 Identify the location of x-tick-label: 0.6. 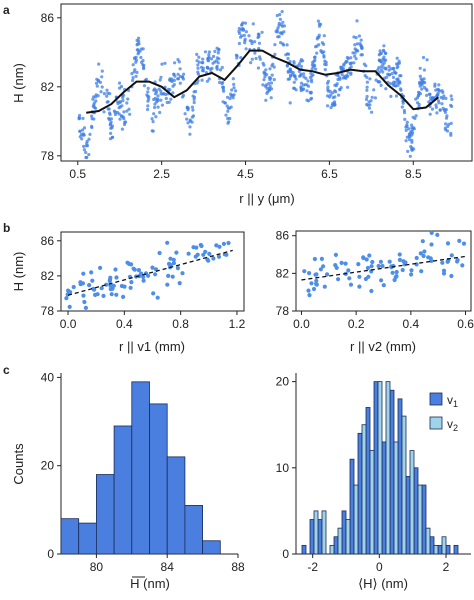
(465, 324).